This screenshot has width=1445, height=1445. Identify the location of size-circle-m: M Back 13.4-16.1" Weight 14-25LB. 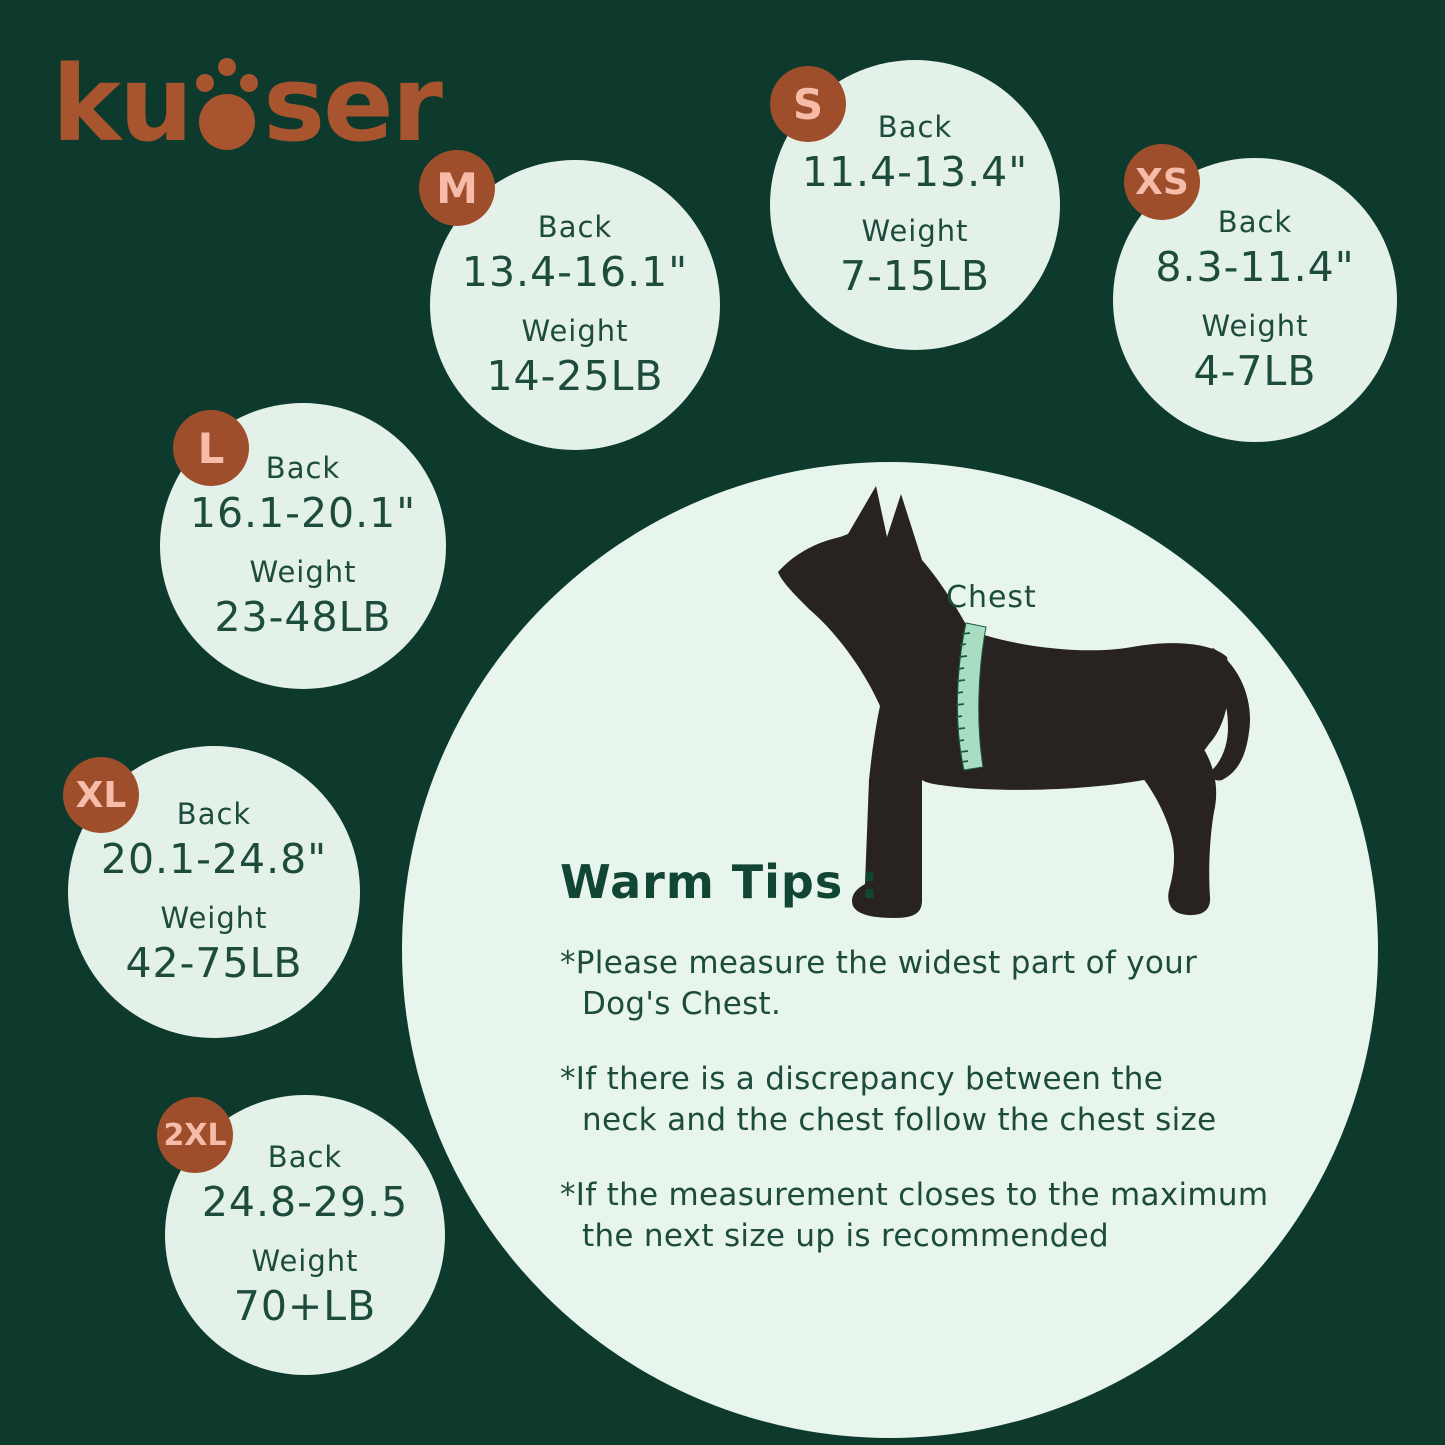
(569, 300).